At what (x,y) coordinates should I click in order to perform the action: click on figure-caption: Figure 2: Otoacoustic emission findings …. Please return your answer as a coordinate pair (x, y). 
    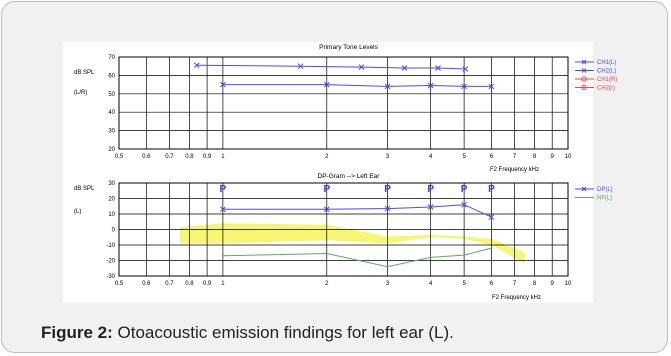
    Looking at the image, I should click on (247, 333).